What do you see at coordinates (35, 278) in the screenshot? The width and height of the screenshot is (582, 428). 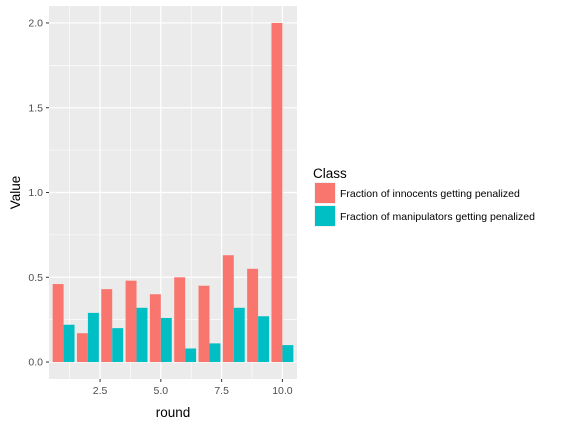 I see `y-tick-label: 0.5` at bounding box center [35, 278].